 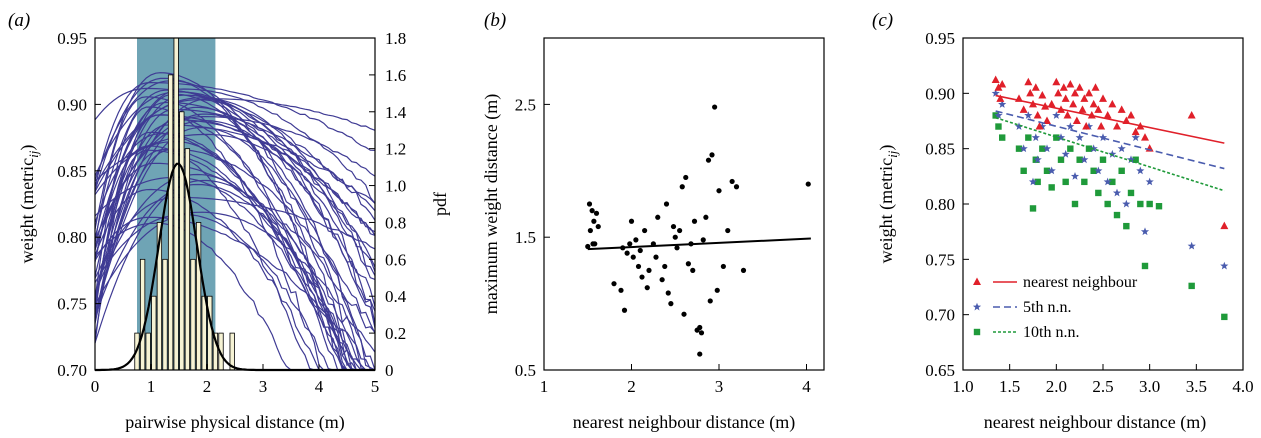 What do you see at coordinates (1095, 422) in the screenshot?
I see `x-axis-title: nearest neighbour distance (m)` at bounding box center [1095, 422].